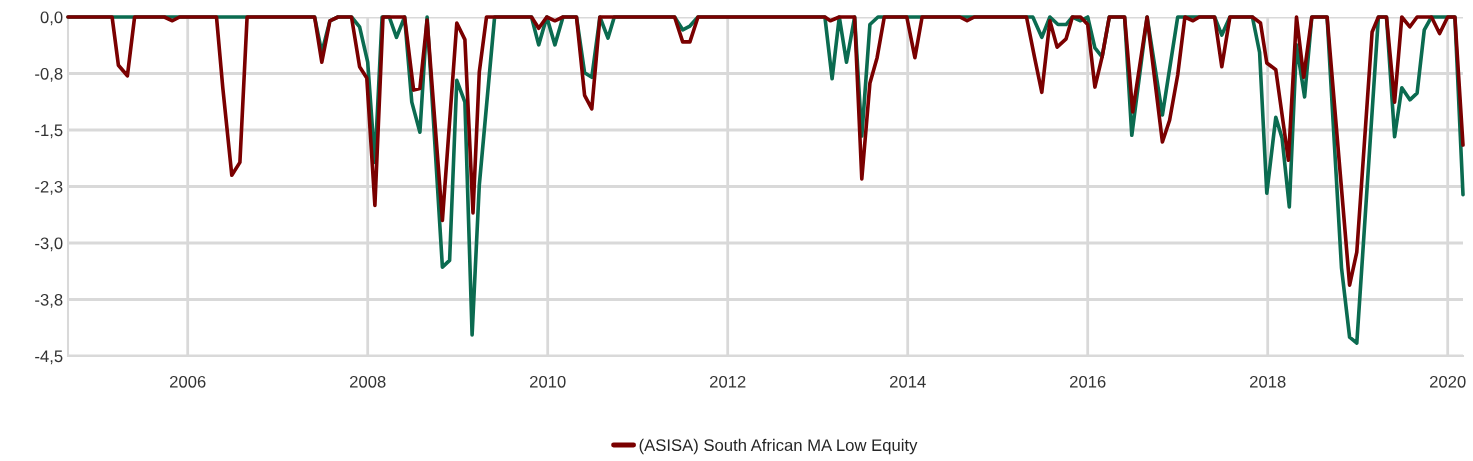 The image size is (1473, 461). What do you see at coordinates (778, 446) in the screenshot?
I see `legend-label: (ASISA) South African MA Low Equity` at bounding box center [778, 446].